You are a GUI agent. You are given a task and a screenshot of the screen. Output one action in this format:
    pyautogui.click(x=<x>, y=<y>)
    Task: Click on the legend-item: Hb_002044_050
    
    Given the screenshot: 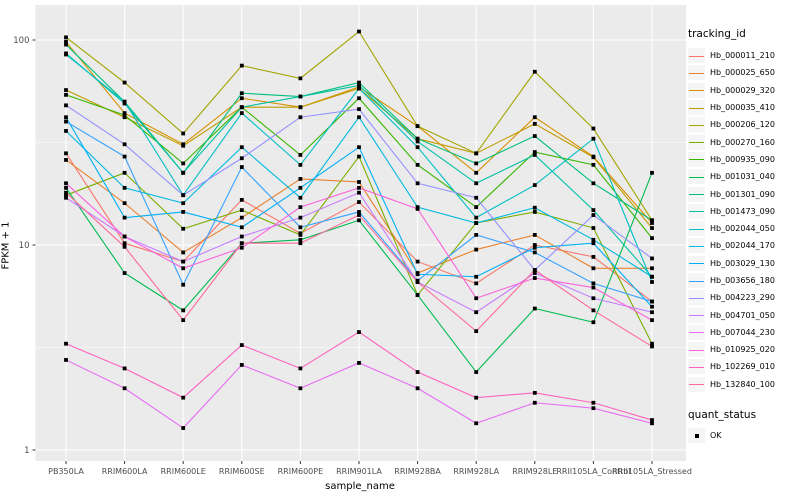 What is the action you would take?
    pyautogui.click(x=743, y=228)
    